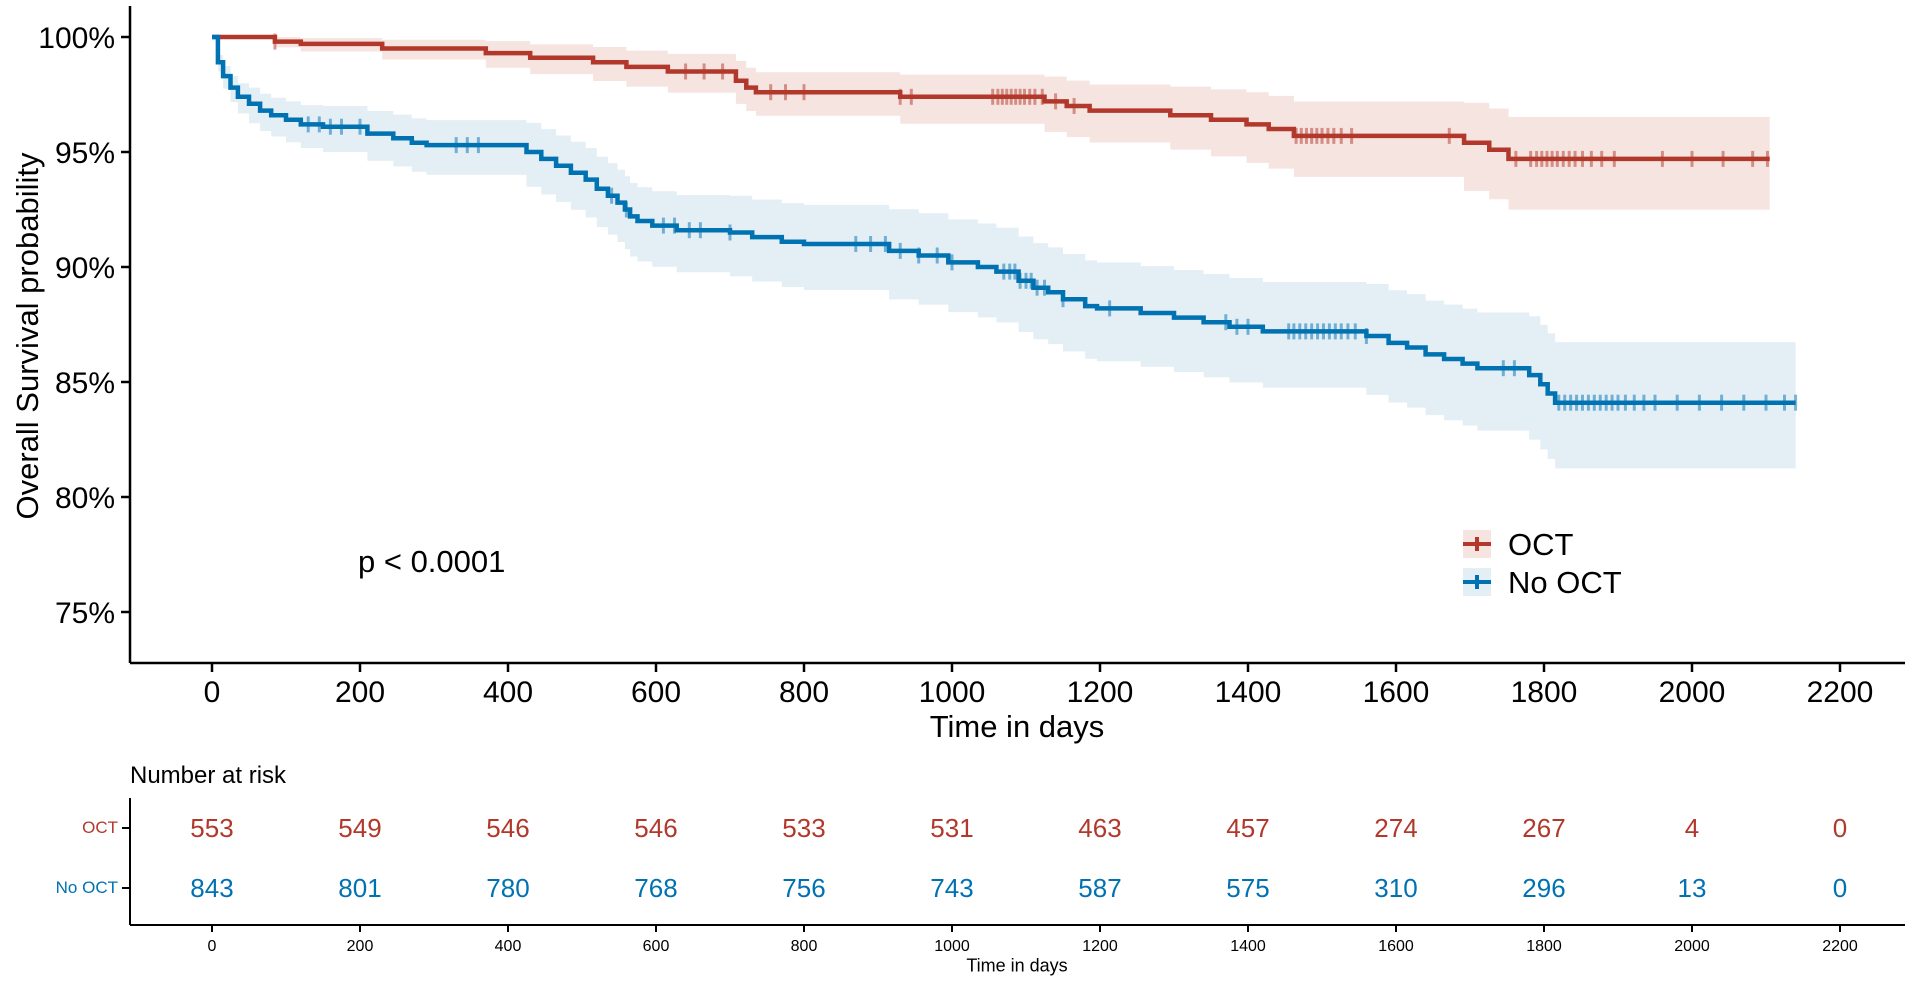  Describe the element at coordinates (76, 38) in the screenshot. I see `y-axis-tick-label: 100%` at that location.